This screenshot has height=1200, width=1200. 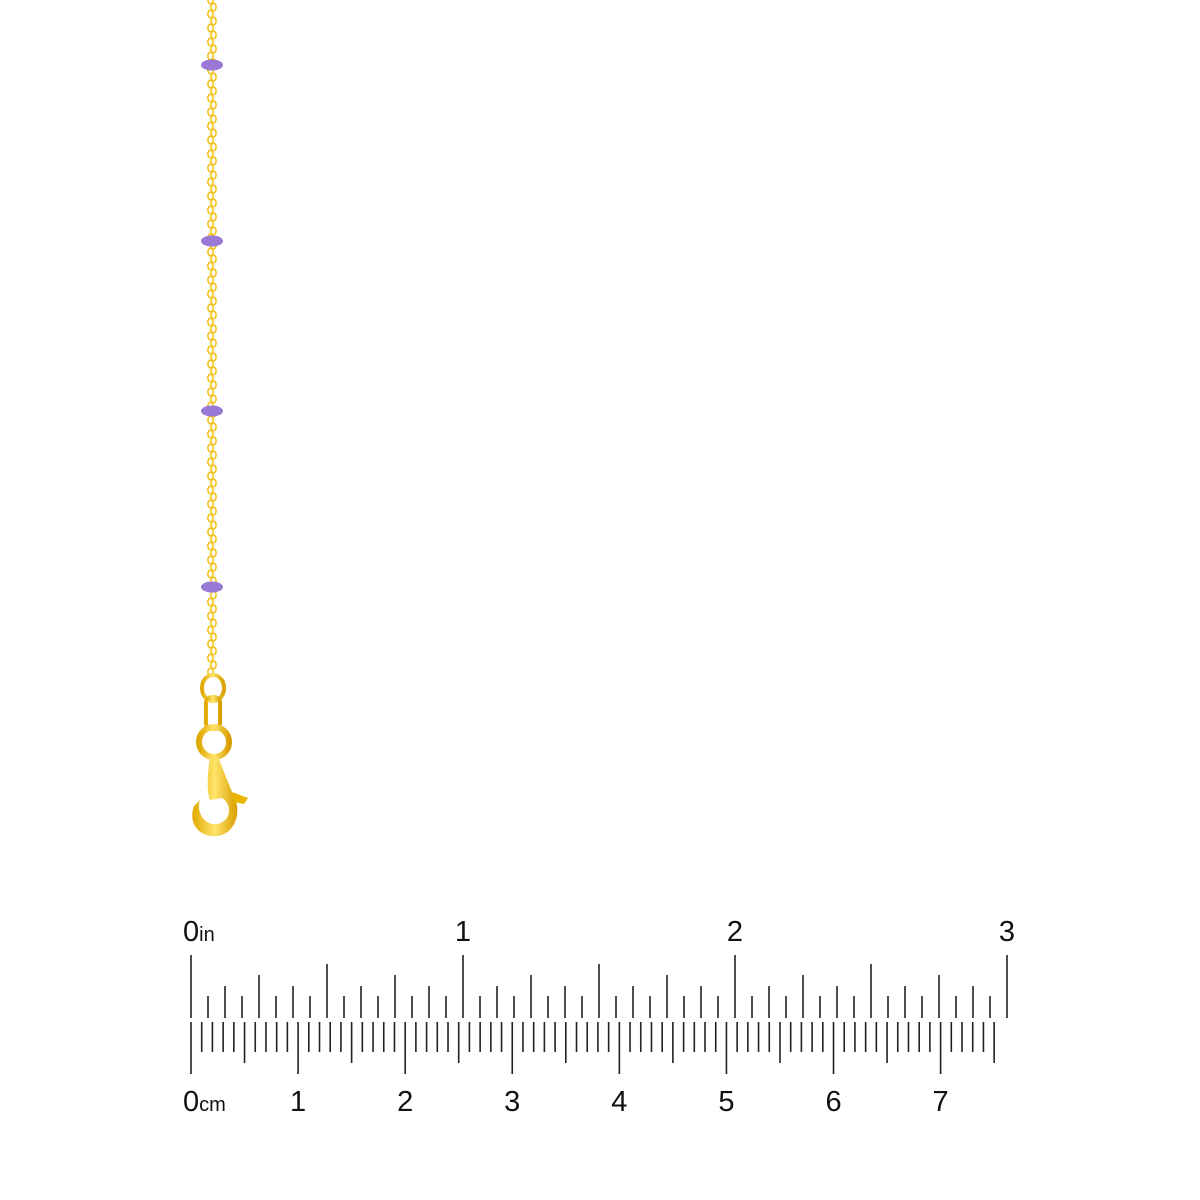 I want to click on ruler-label: 0in, so click(x=199, y=932).